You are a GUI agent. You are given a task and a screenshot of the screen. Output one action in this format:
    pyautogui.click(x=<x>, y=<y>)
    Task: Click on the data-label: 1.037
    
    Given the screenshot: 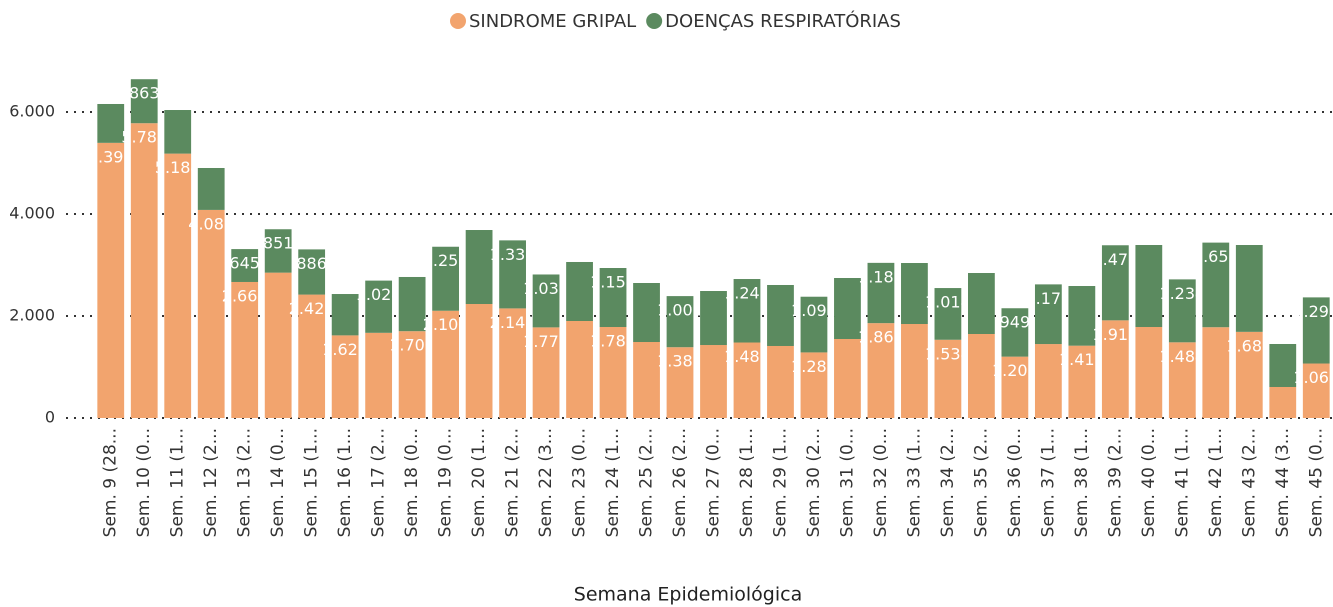 What is the action you would take?
    pyautogui.click(x=546, y=288)
    